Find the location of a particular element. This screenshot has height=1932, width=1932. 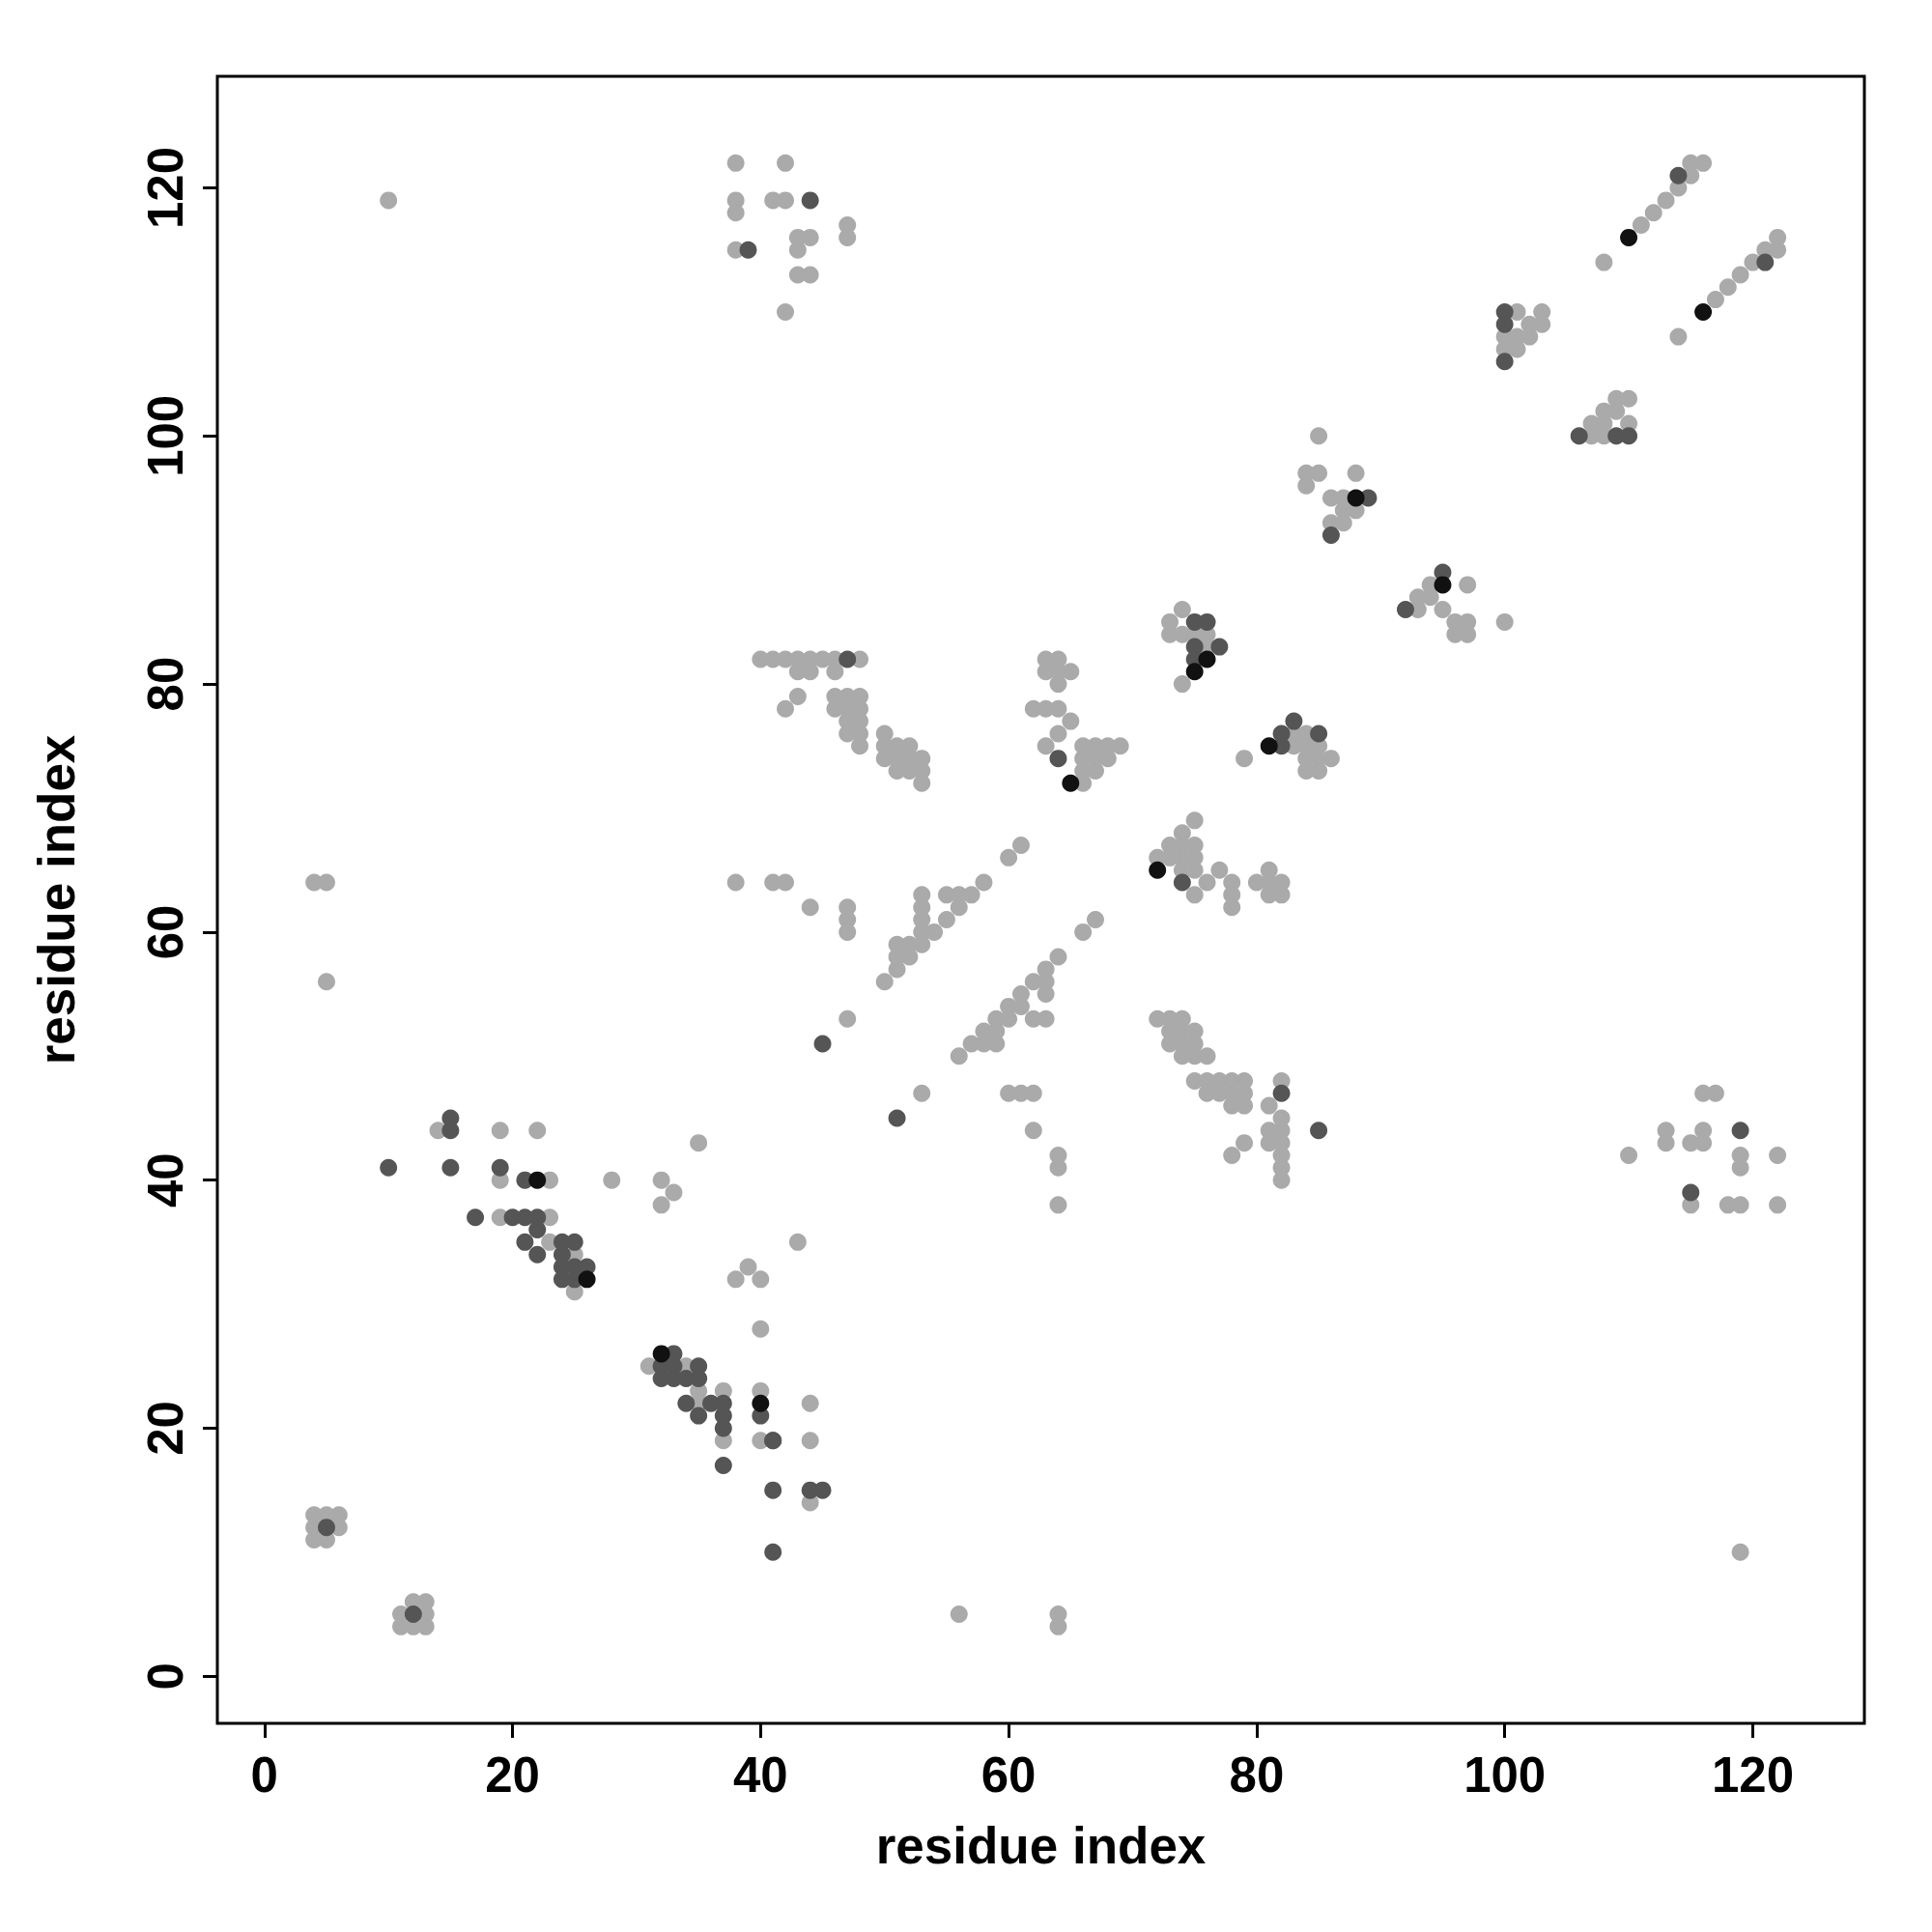

x-tick-label: 20 is located at coordinates (512, 1775).